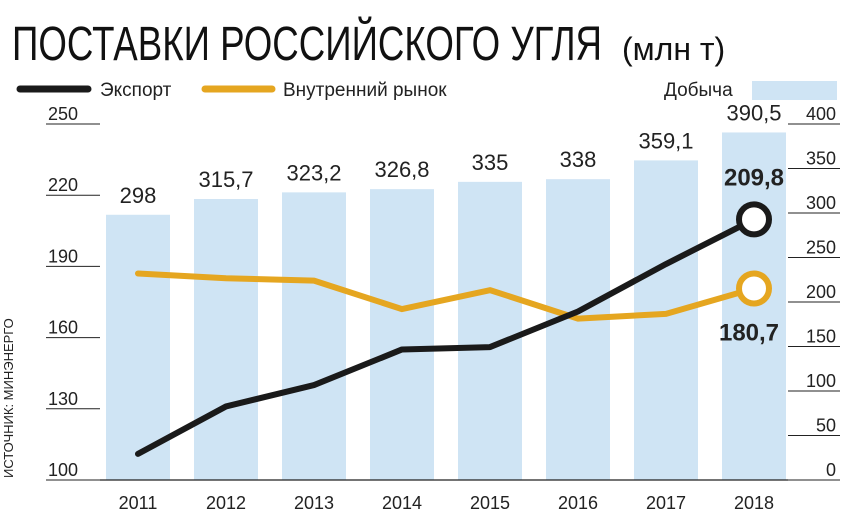  I want to click on domestic-line, so click(446, 296).